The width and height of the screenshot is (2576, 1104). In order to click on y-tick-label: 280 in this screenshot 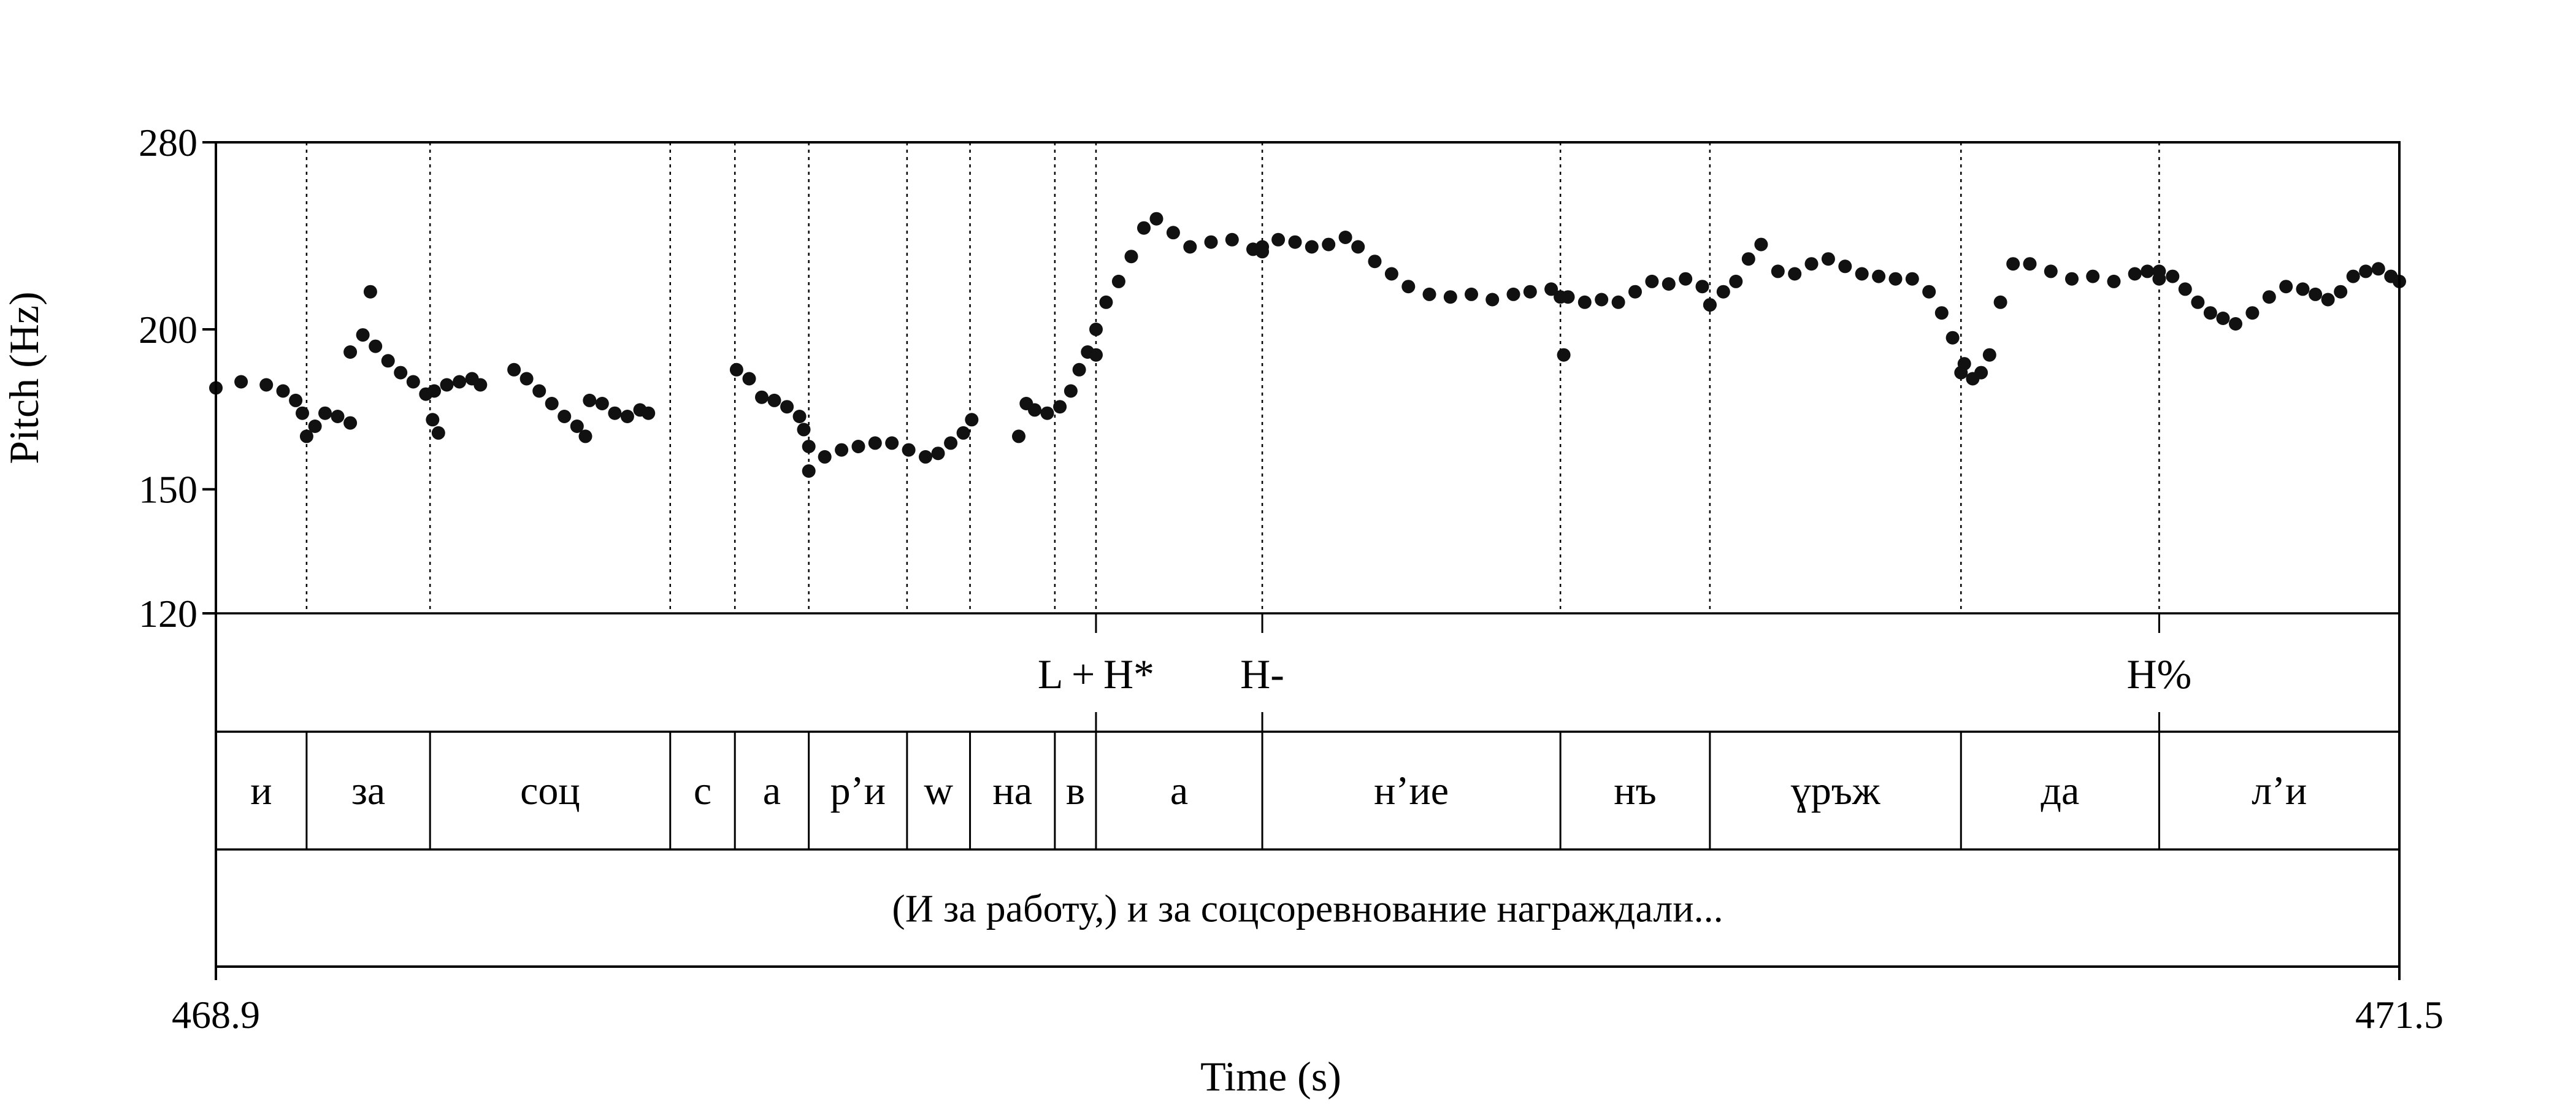, I will do `click(168, 142)`.